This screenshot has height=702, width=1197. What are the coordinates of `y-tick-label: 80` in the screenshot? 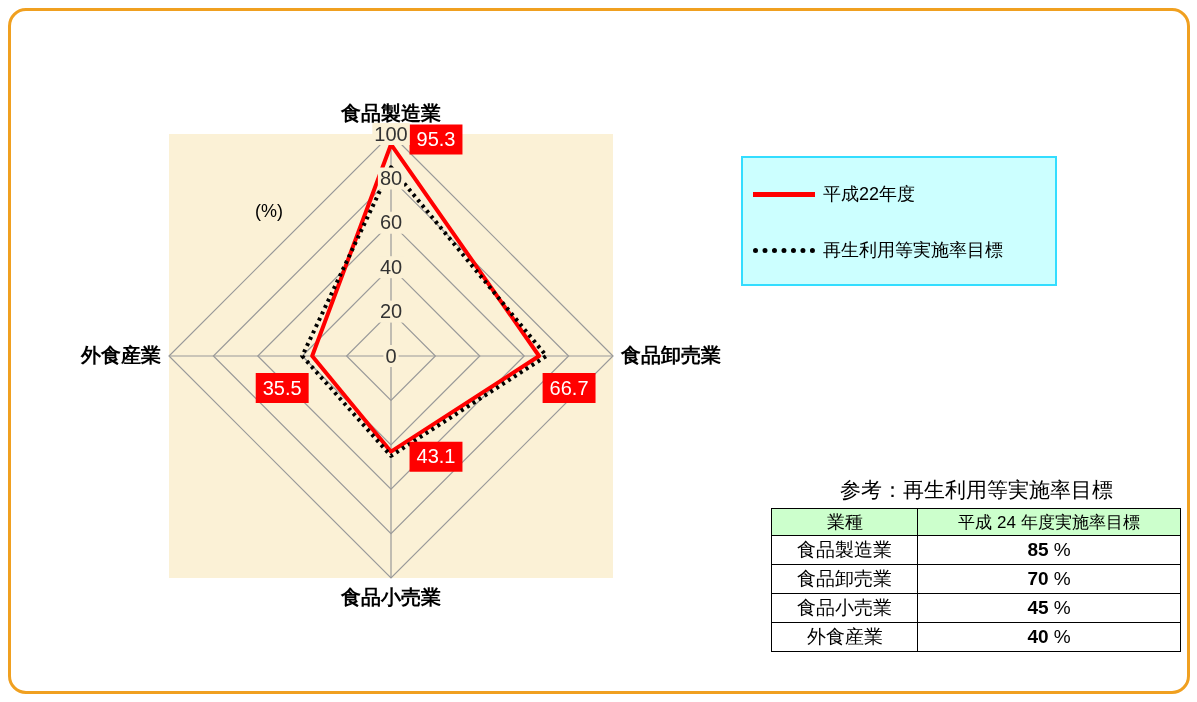 It's located at (391, 177).